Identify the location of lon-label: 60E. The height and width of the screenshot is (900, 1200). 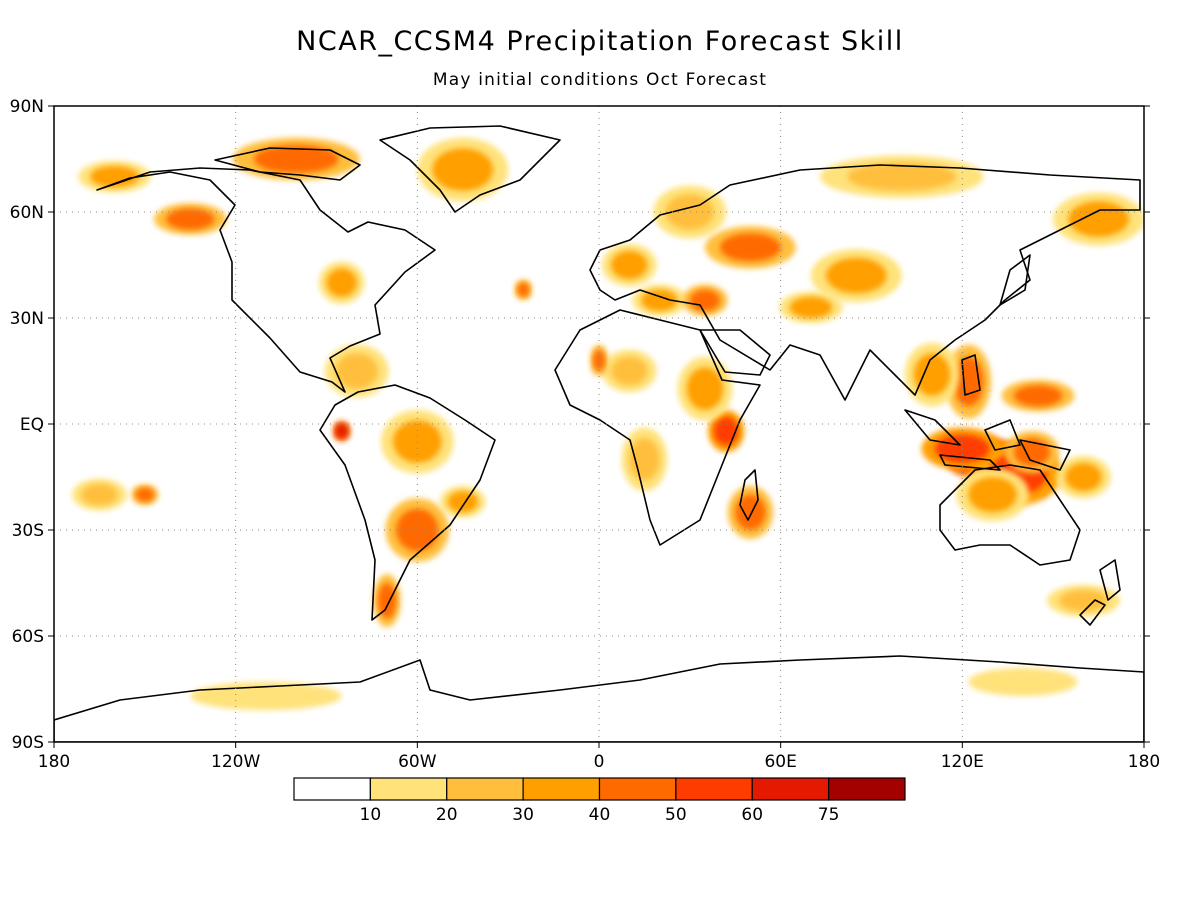
(780, 762).